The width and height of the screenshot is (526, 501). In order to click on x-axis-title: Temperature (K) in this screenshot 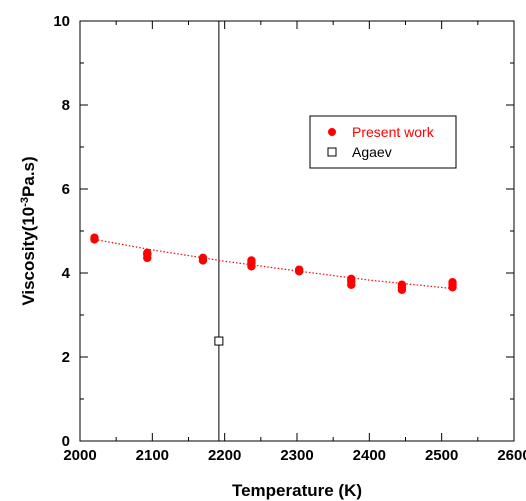, I will do `click(297, 490)`.